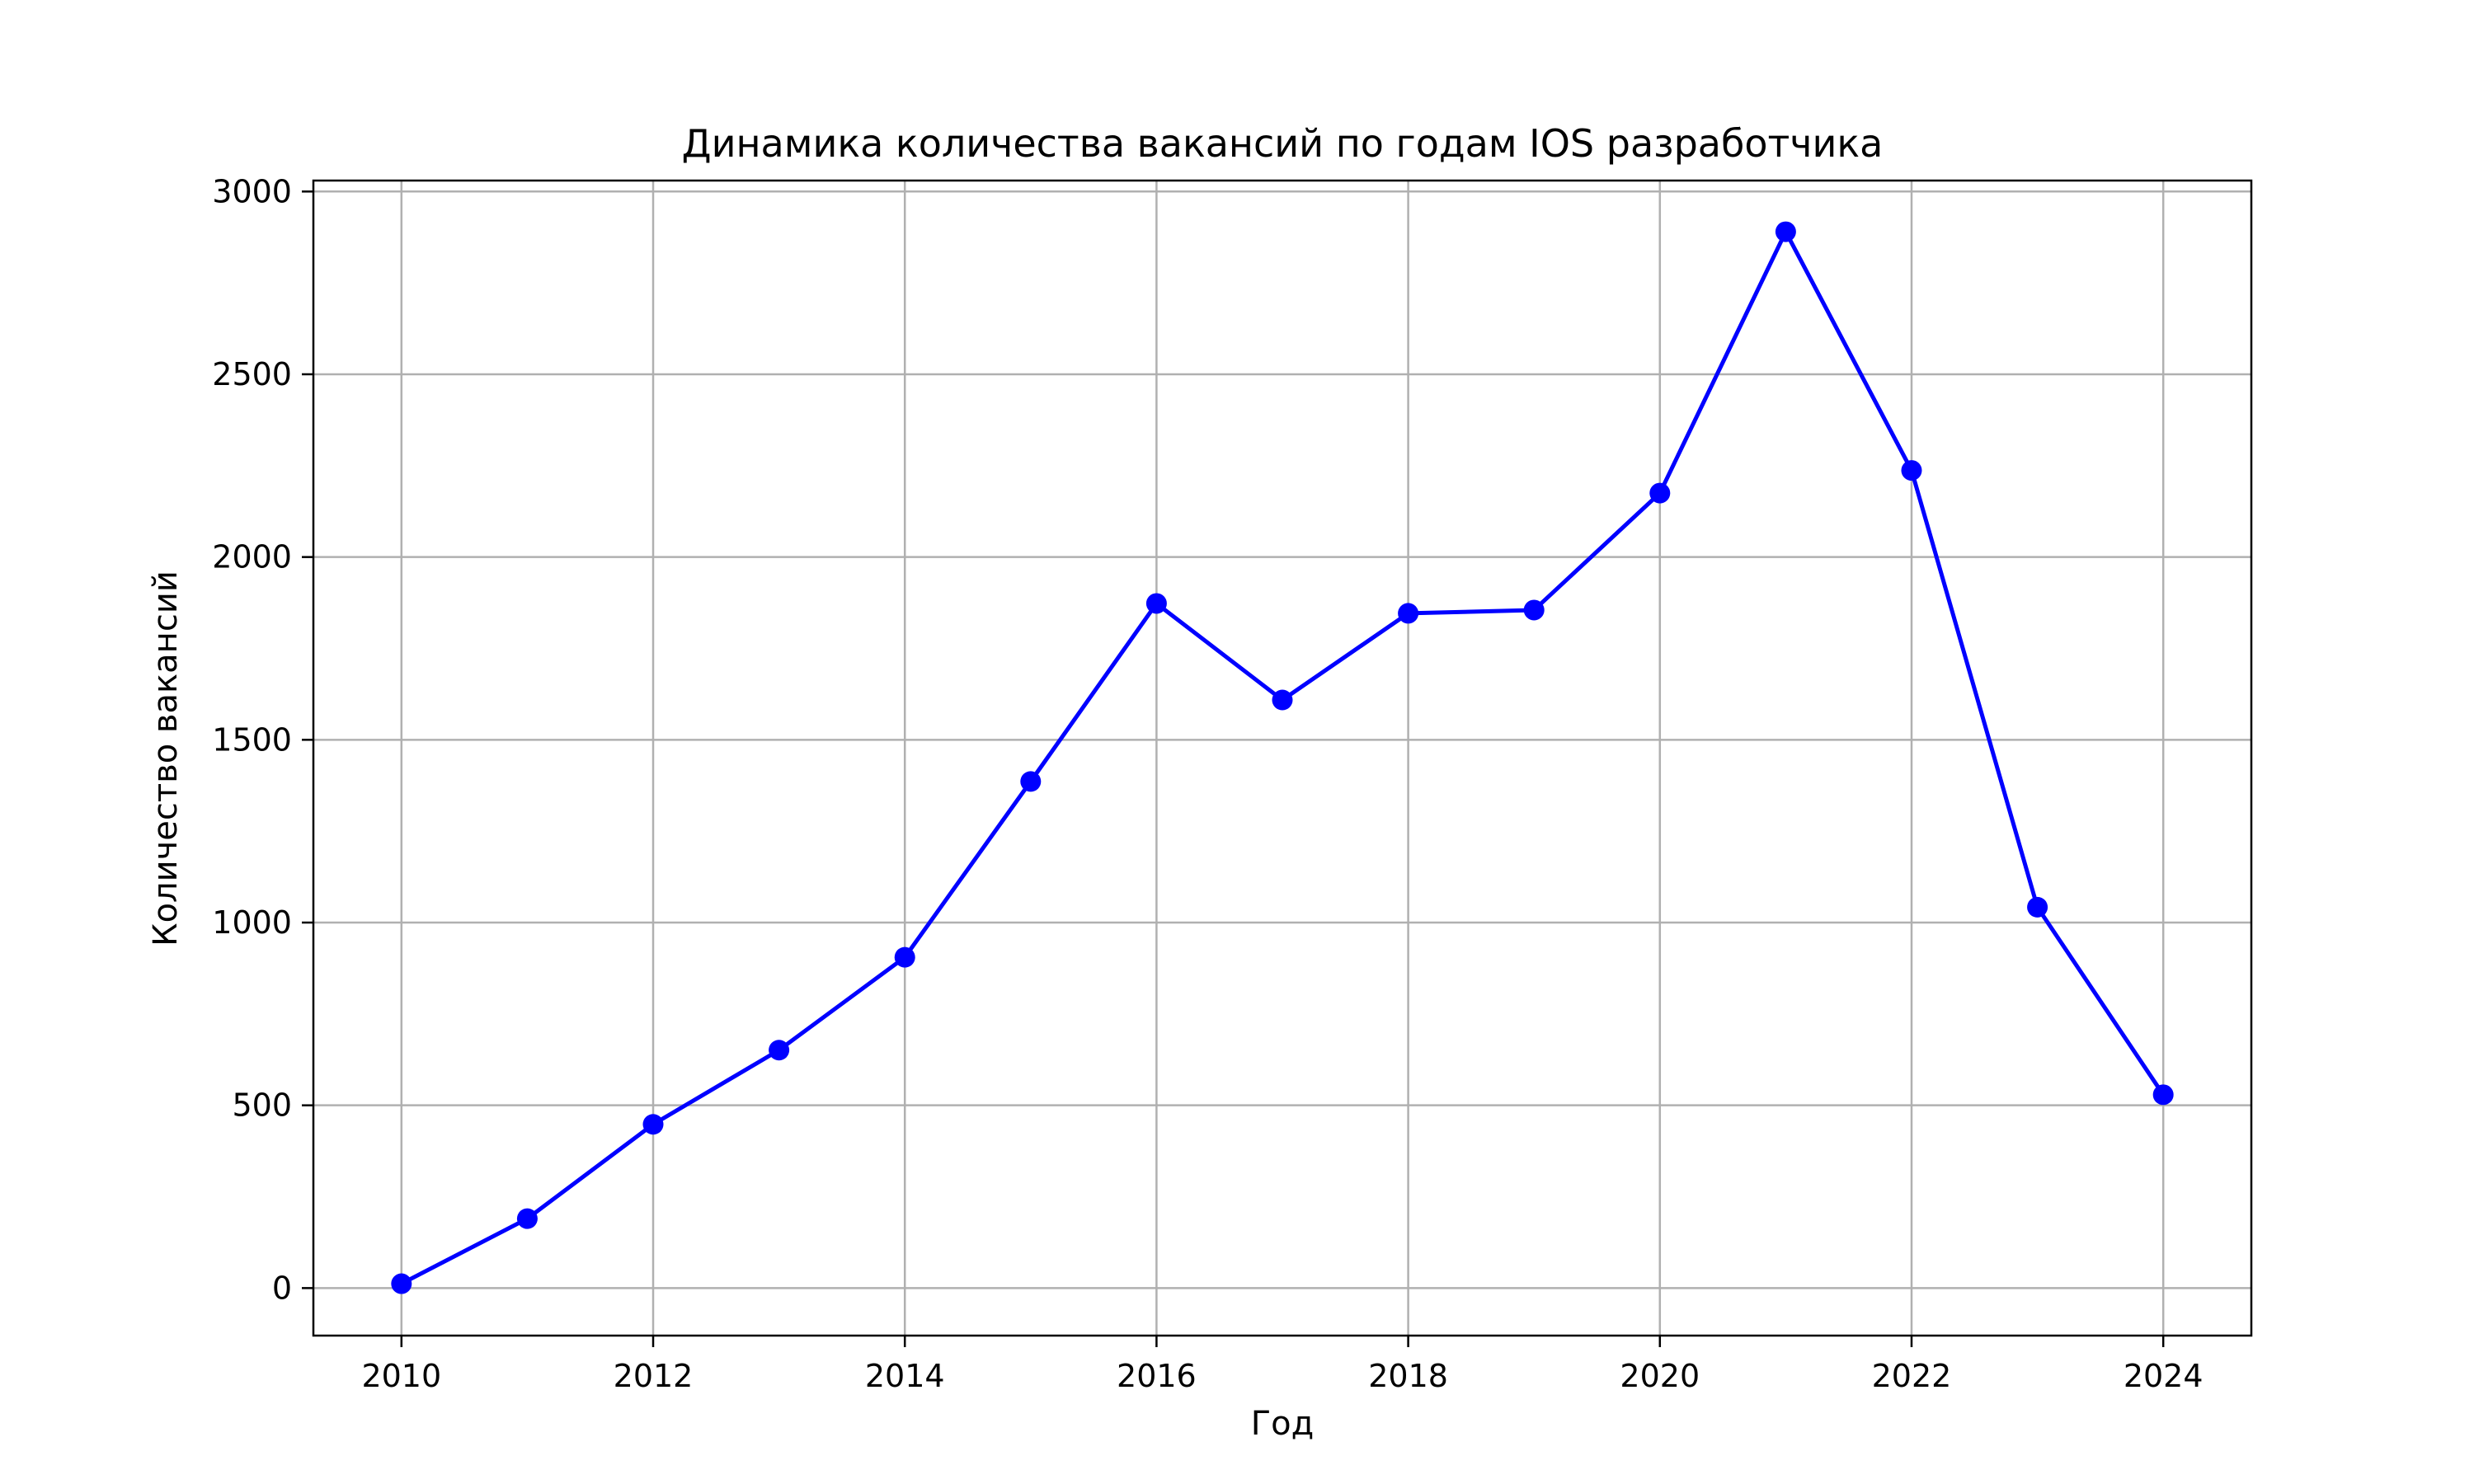 This screenshot has height=1484, width=2474. What do you see at coordinates (401, 1283) in the screenshot?
I see `data-point-2010` at bounding box center [401, 1283].